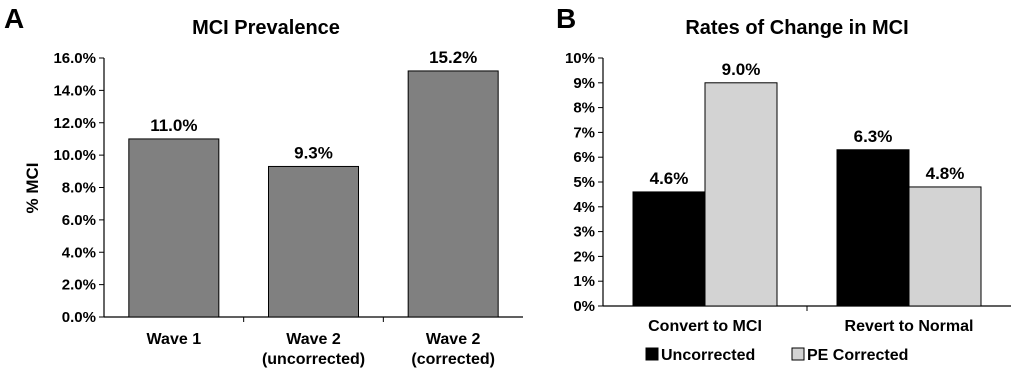 The height and width of the screenshot is (374, 1019). Describe the element at coordinates (79, 252) in the screenshot. I see `panel-a-y-tick-label: 4.0%` at that location.